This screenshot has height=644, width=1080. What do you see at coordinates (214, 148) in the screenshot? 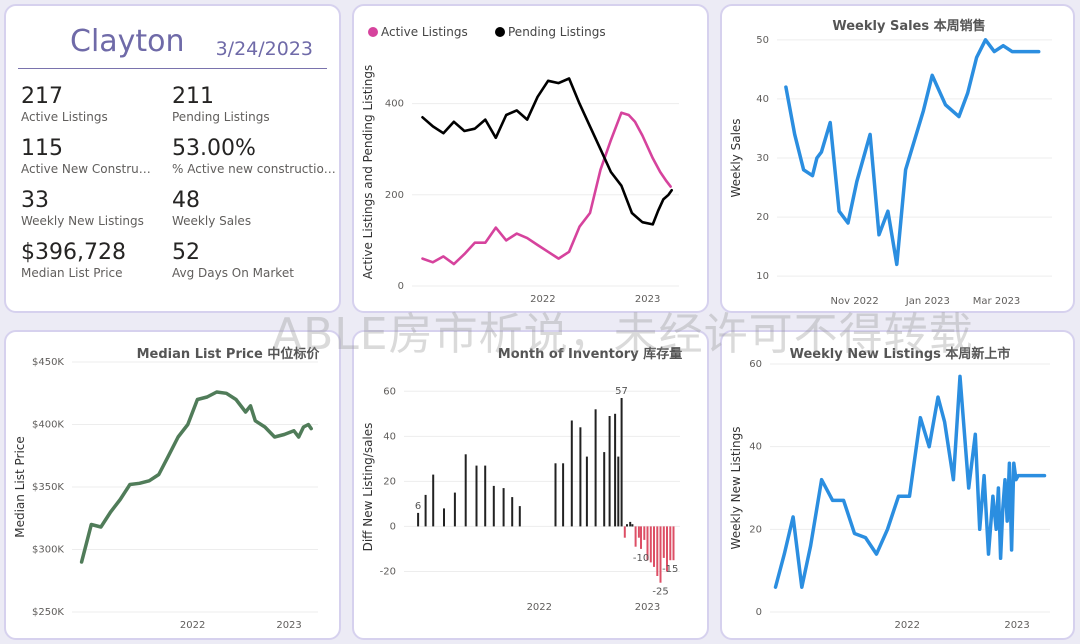
I see `kpi-value: 53.00%` at bounding box center [214, 148].